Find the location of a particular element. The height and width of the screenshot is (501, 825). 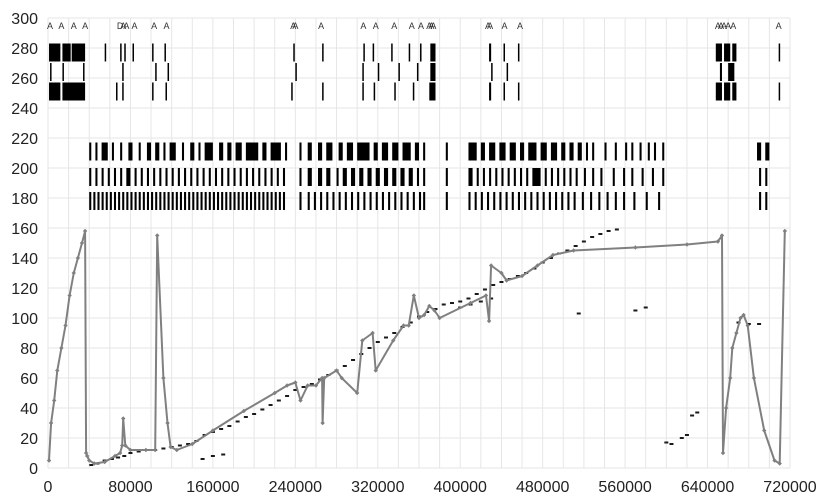

y-tick-label: 260 is located at coordinates (24, 79).